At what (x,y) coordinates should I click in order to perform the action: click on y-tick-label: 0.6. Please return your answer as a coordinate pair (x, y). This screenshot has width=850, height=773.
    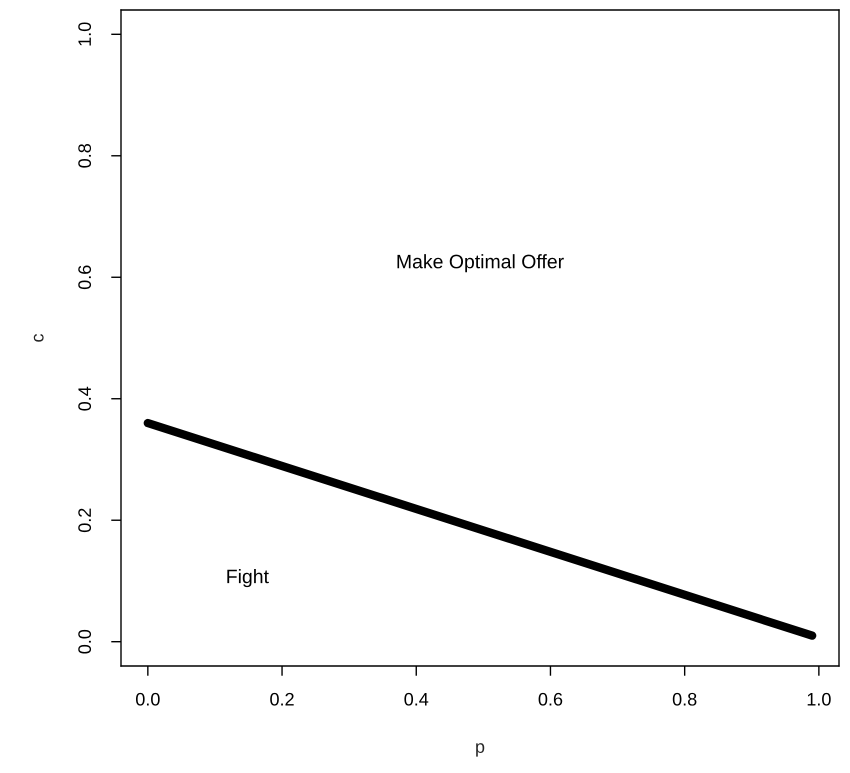
    Looking at the image, I should click on (85, 278).